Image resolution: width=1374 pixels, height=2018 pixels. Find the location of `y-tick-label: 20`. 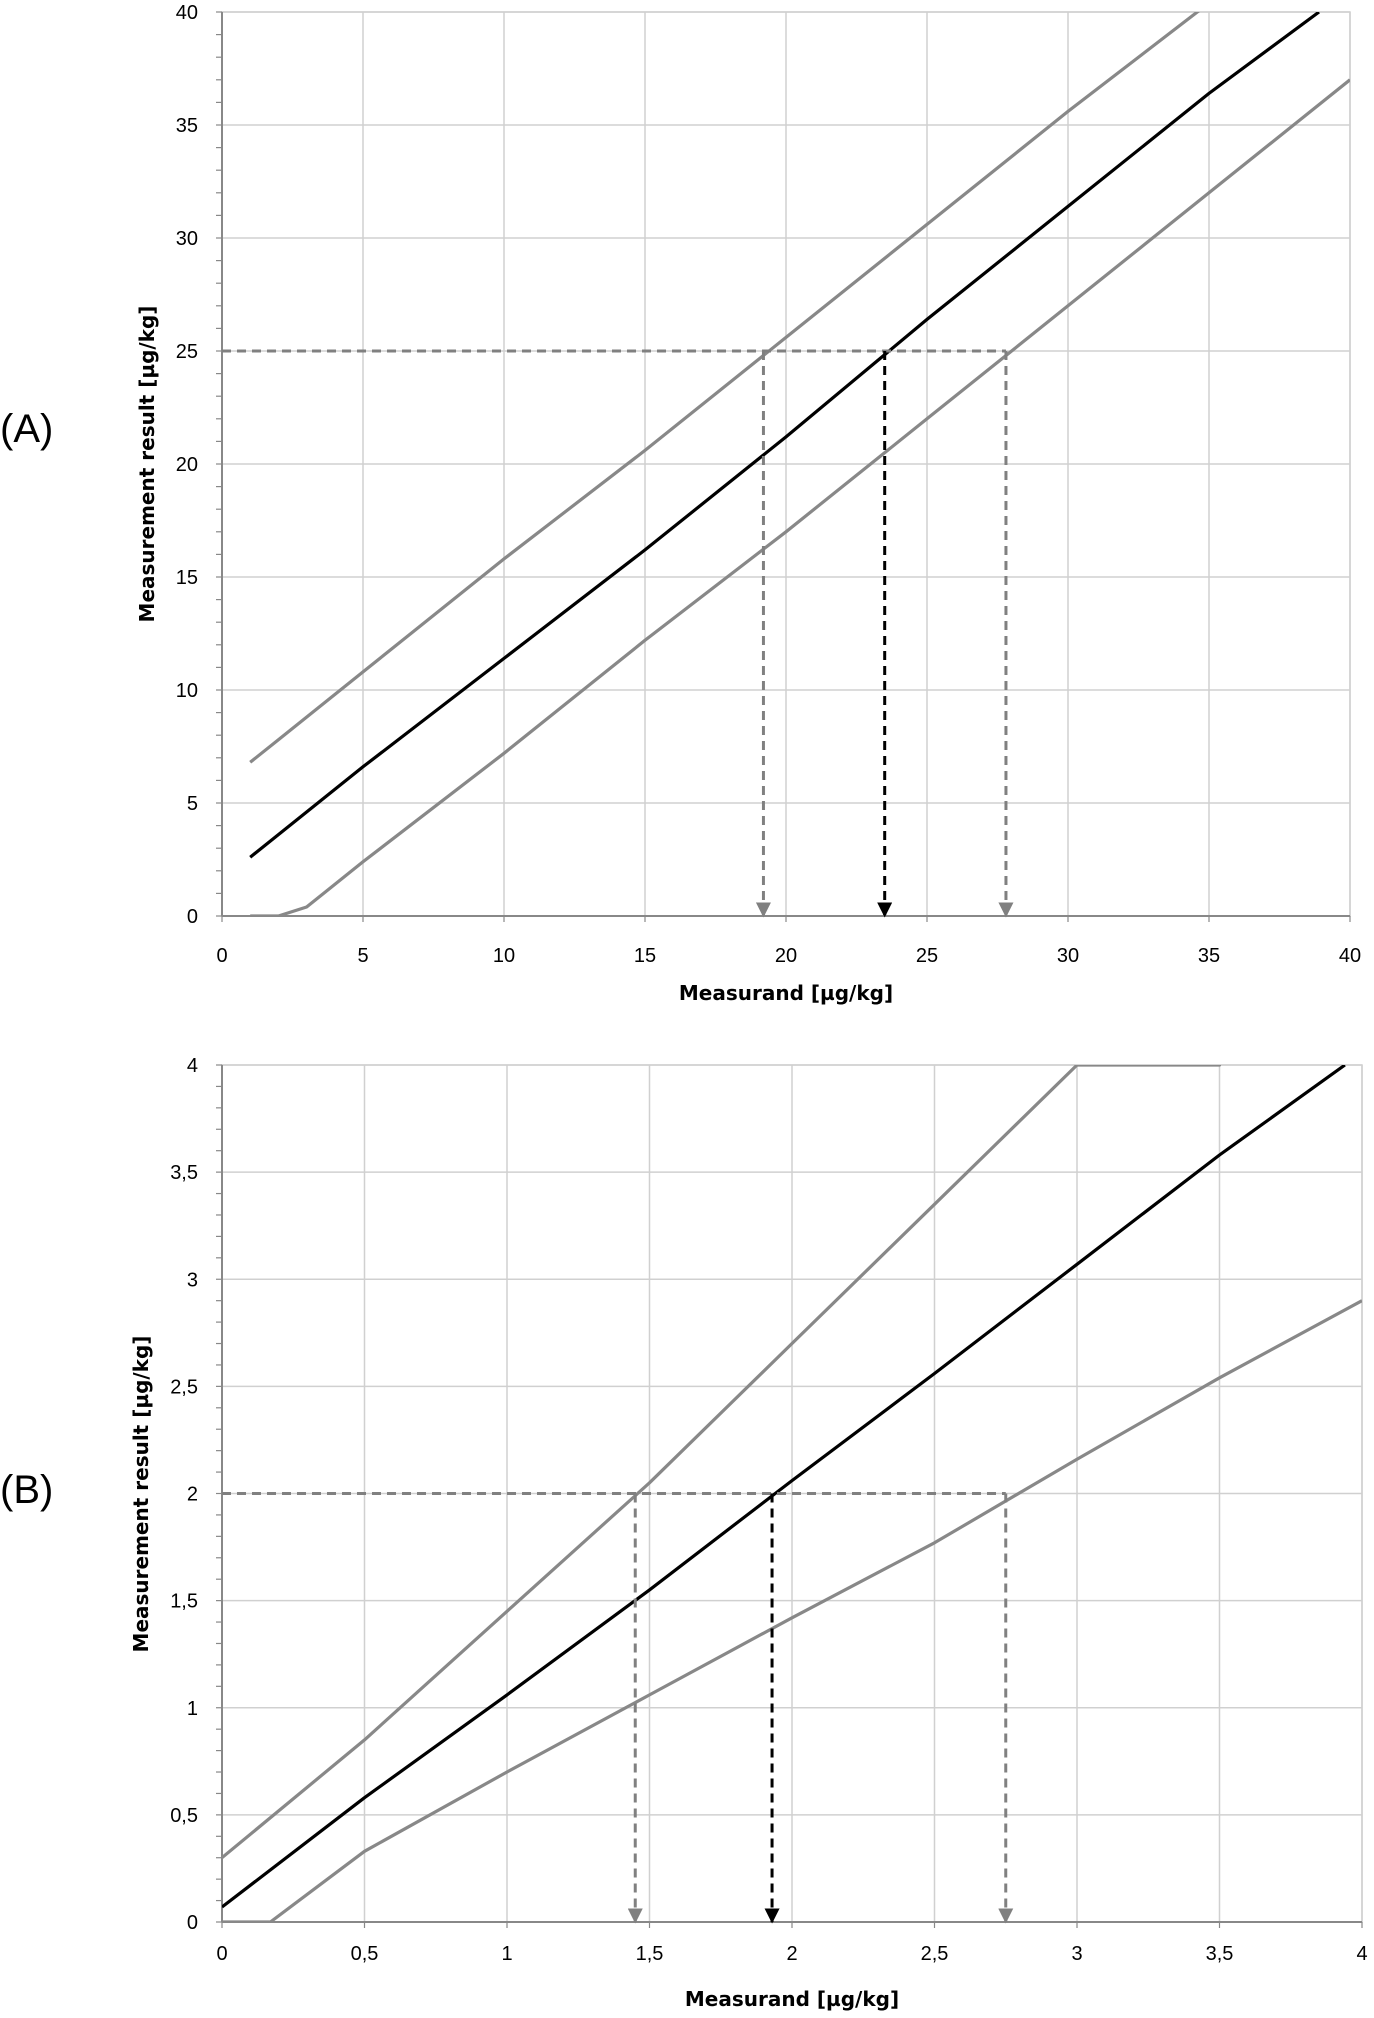

y-tick-label: 20 is located at coordinates (187, 465).